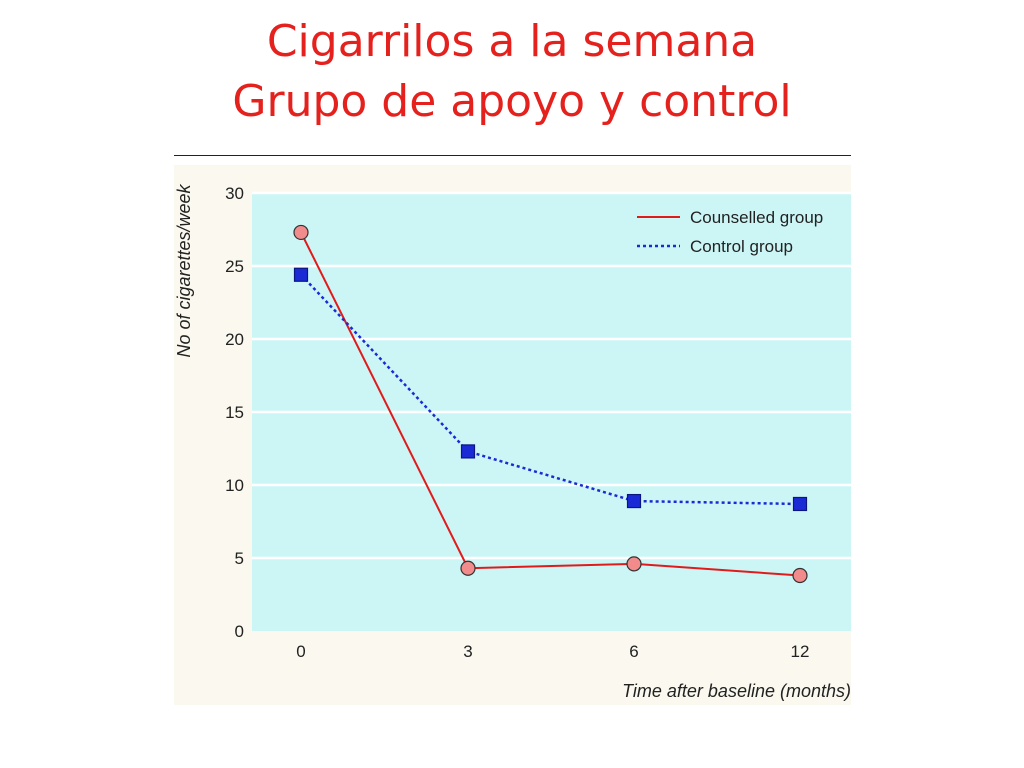 Image resolution: width=1024 pixels, height=768 pixels. Describe the element at coordinates (234, 266) in the screenshot. I see `y-tick-label: 25` at that location.